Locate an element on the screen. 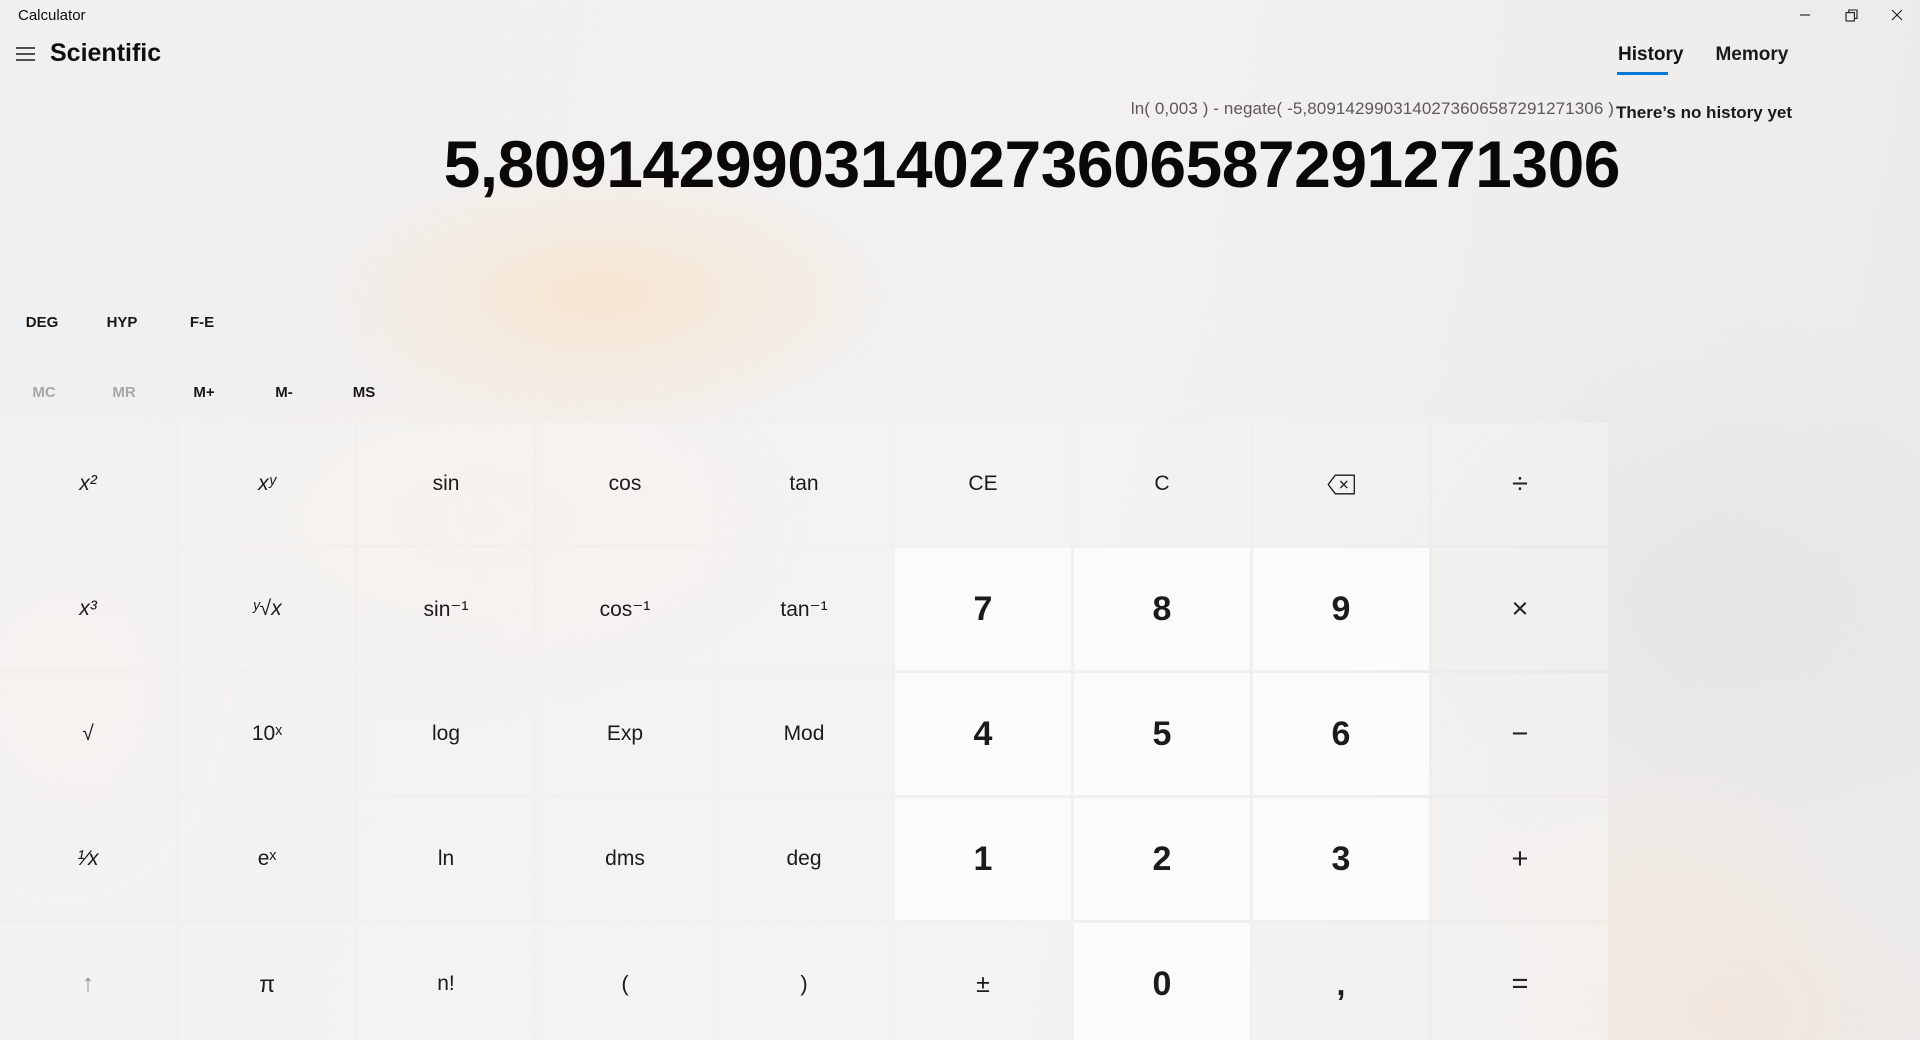 This screenshot has width=1920, height=1040. memory-add-button: M+ is located at coordinates (204, 392).